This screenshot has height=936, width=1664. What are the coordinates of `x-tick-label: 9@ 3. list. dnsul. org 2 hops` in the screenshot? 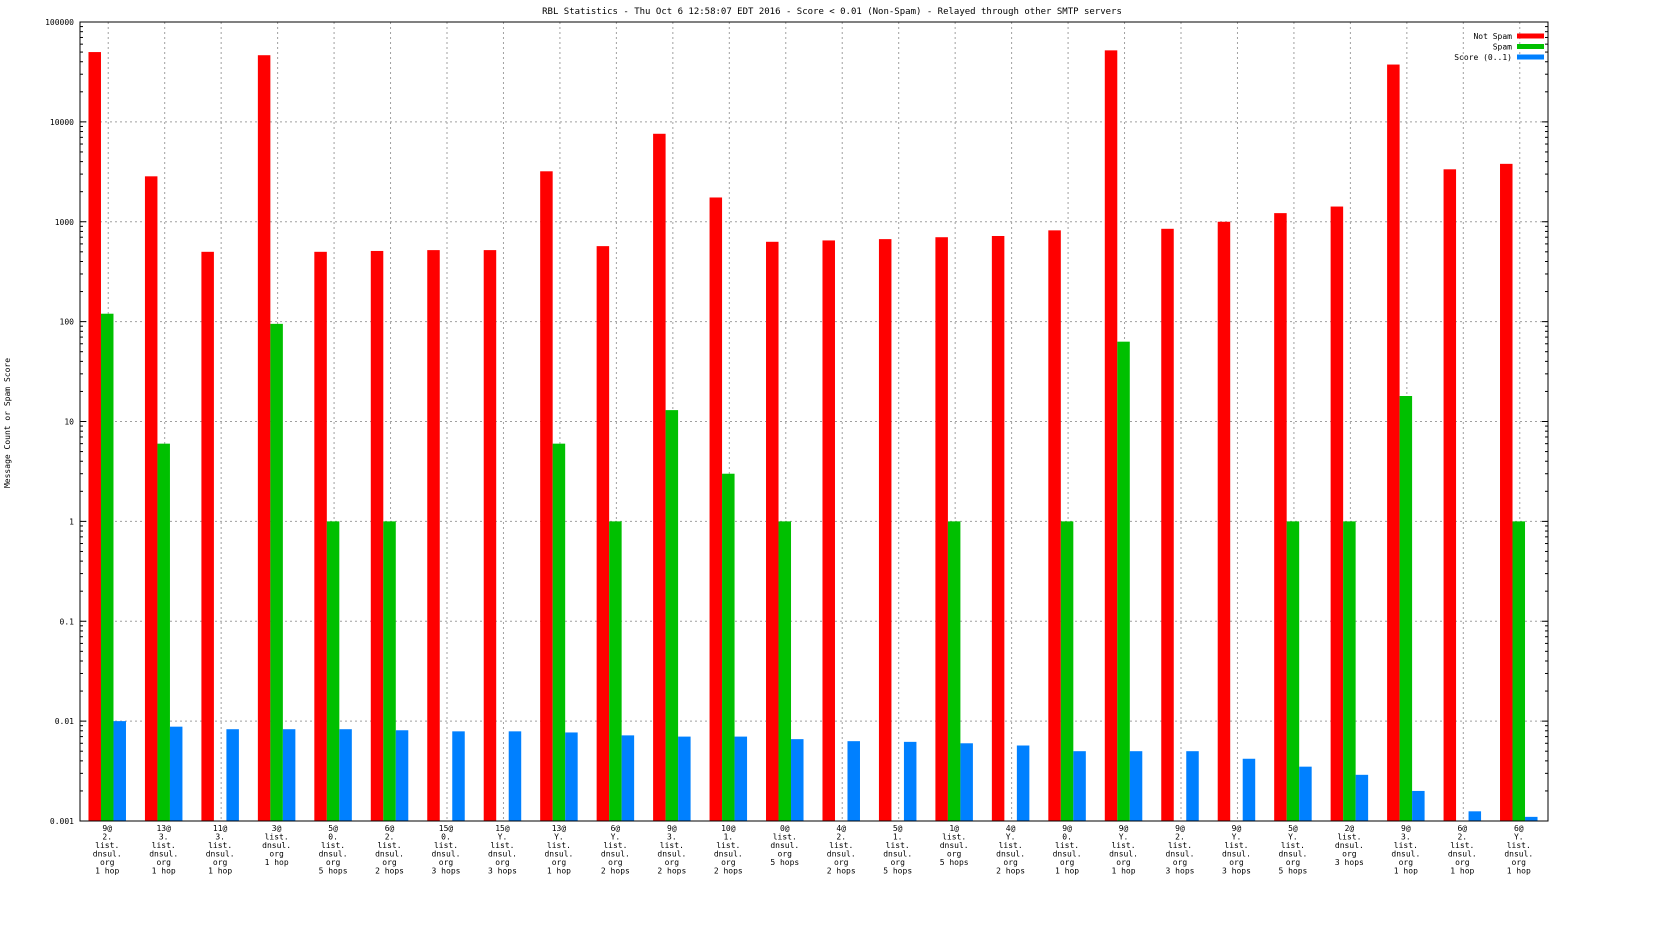 It's located at (671, 850).